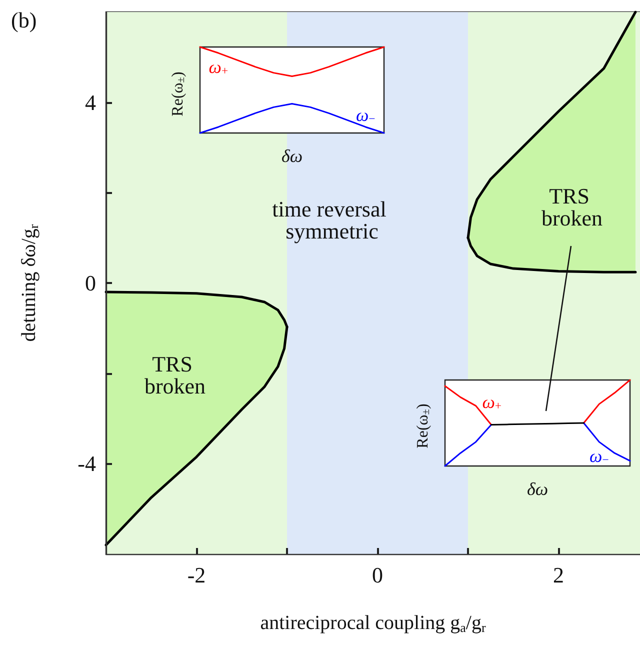 The height and width of the screenshot is (654, 640). What do you see at coordinates (90, 102) in the screenshot?
I see `y-tick-label: 4` at bounding box center [90, 102].